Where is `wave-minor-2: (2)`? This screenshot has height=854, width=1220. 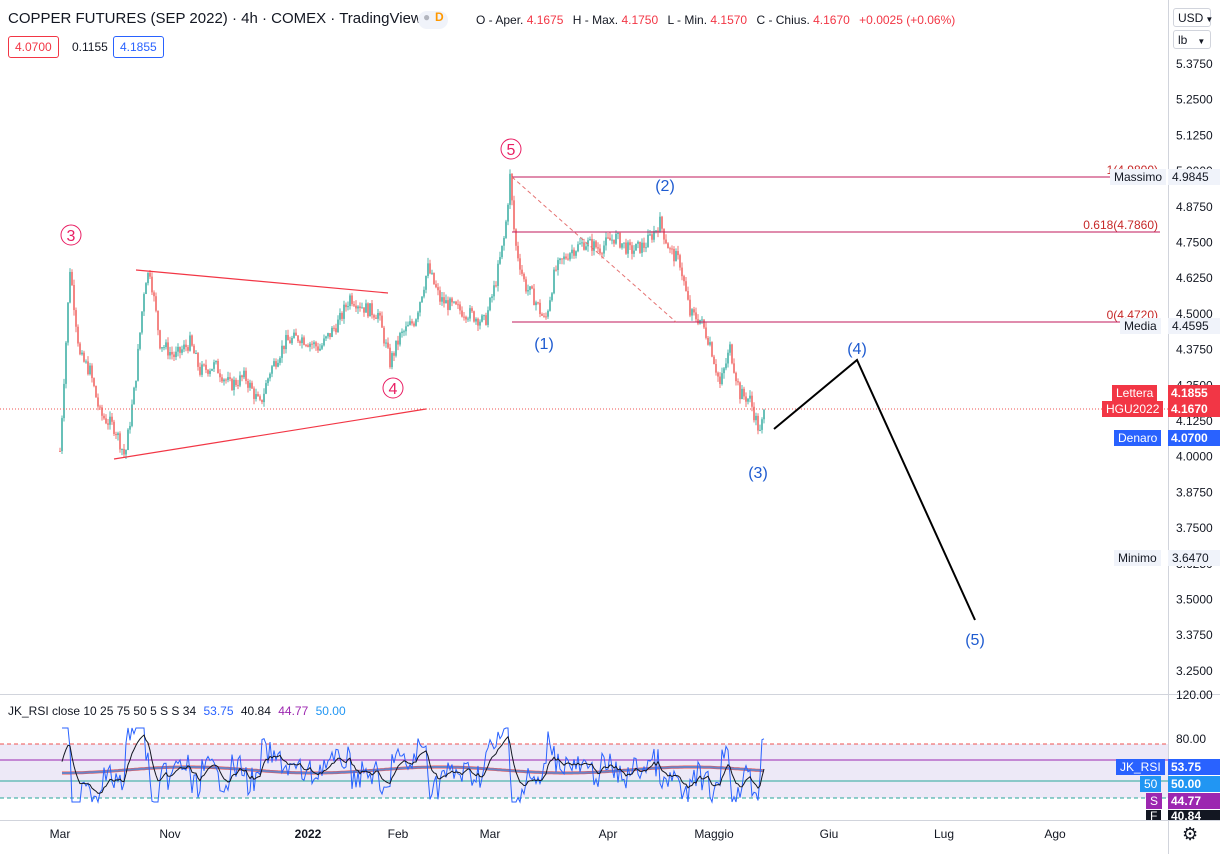 wave-minor-2: (2) is located at coordinates (665, 186).